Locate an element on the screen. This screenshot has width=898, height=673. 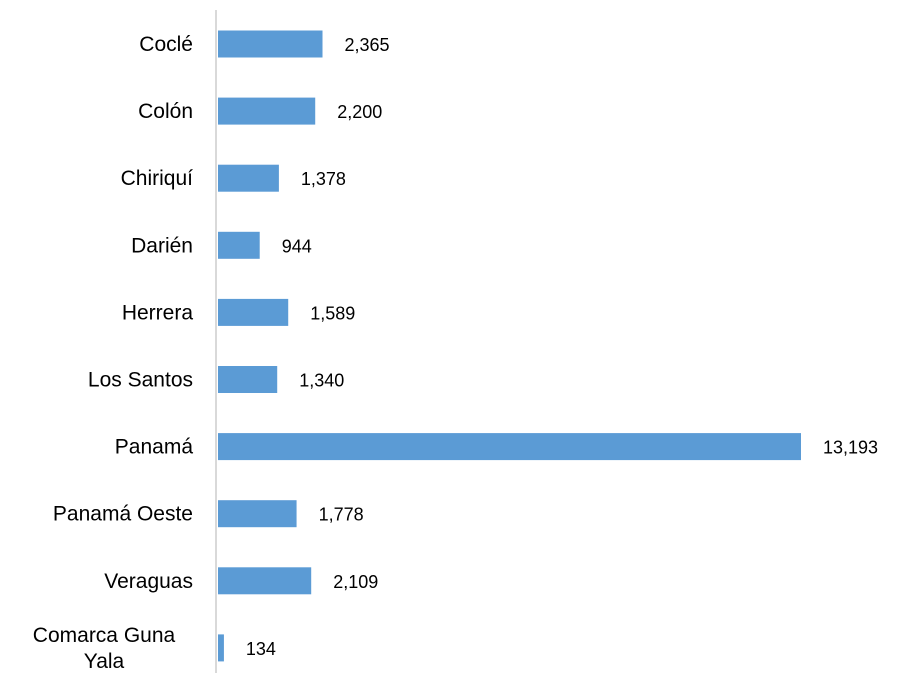
category-label-line: Panamá is located at coordinates (154, 447).